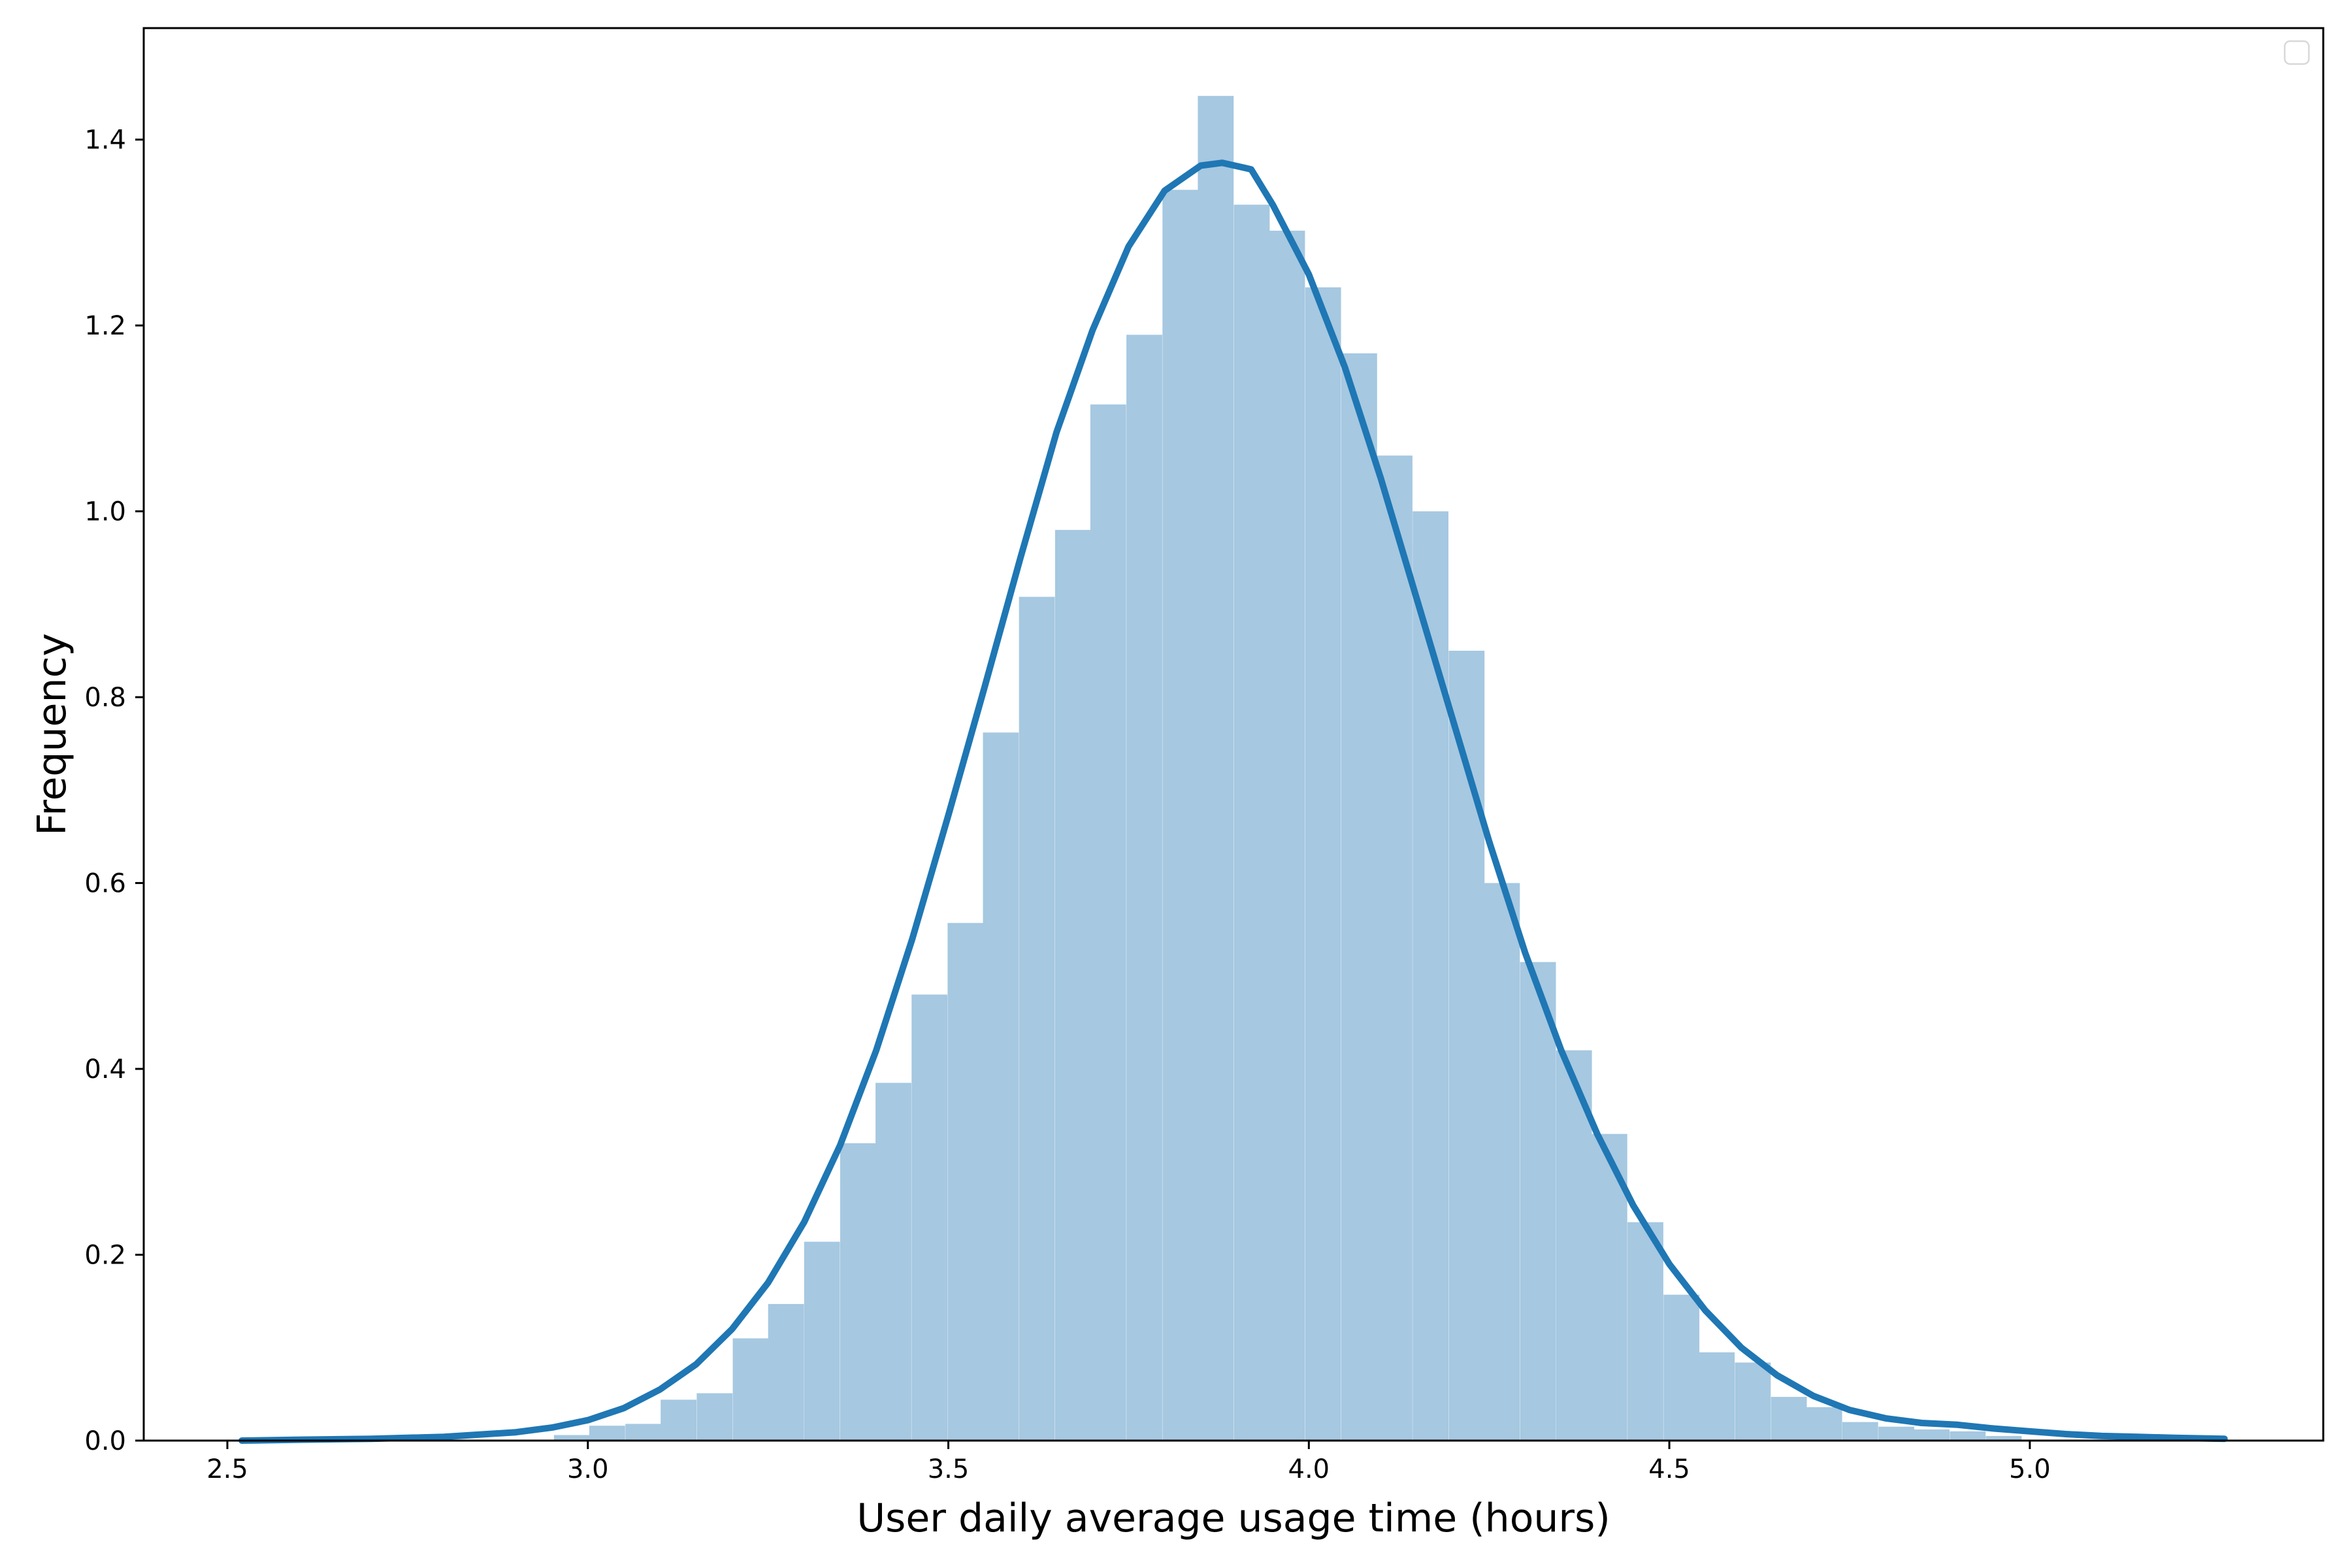 This screenshot has width=2352, height=1568. What do you see at coordinates (1669, 1469) in the screenshot?
I see `x-tick-label: 4.5` at bounding box center [1669, 1469].